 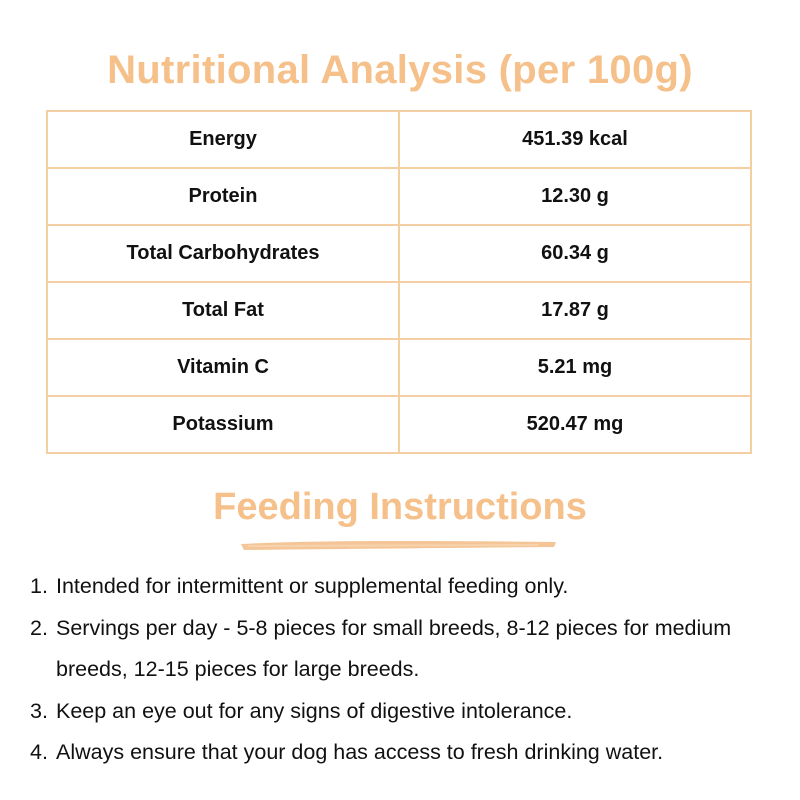 I want to click on section-title: Feeding Instructions, so click(x=400, y=507).